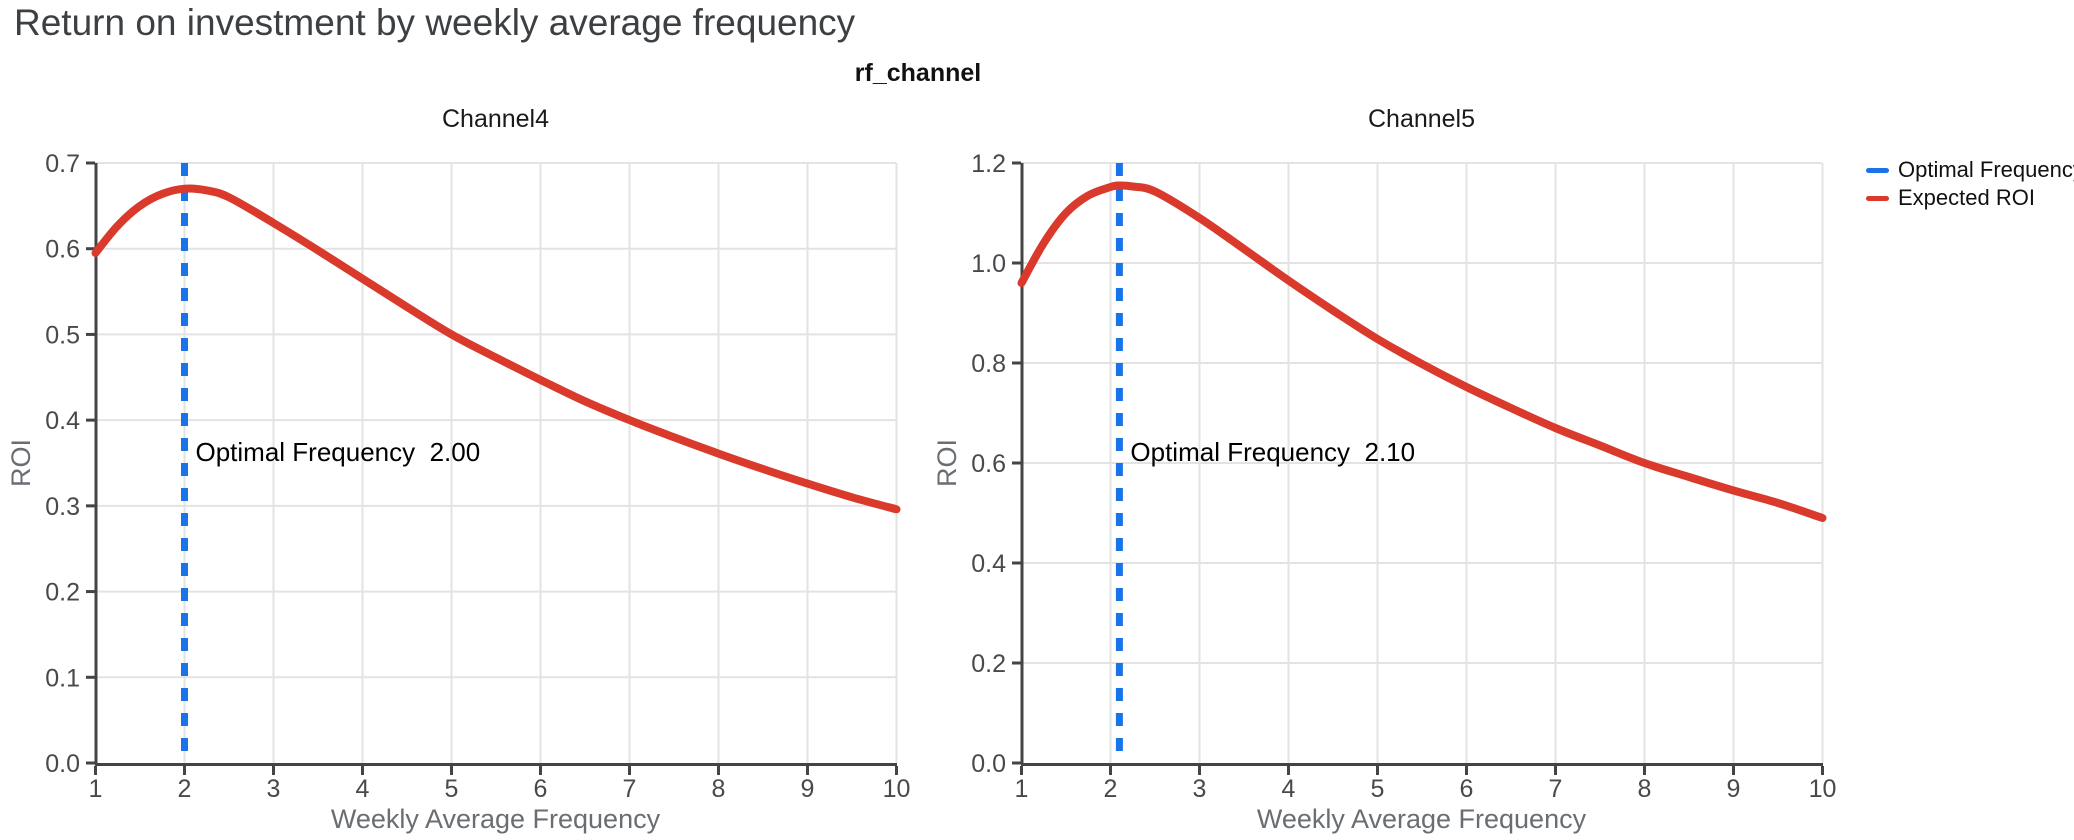 The height and width of the screenshot is (840, 2074). I want to click on optimal-frequency-annotation: Optimal Frequency 2.00, so click(338, 452).